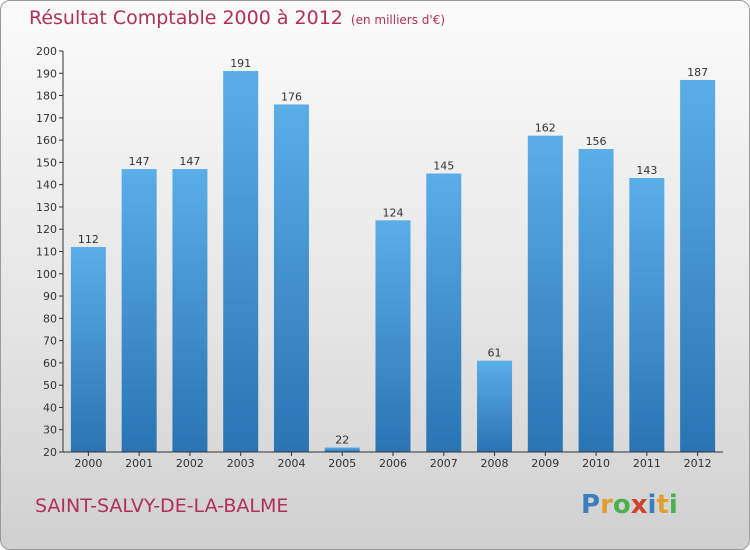 The width and height of the screenshot is (750, 550). I want to click on x-tick-label-2012: 2012, so click(698, 463).